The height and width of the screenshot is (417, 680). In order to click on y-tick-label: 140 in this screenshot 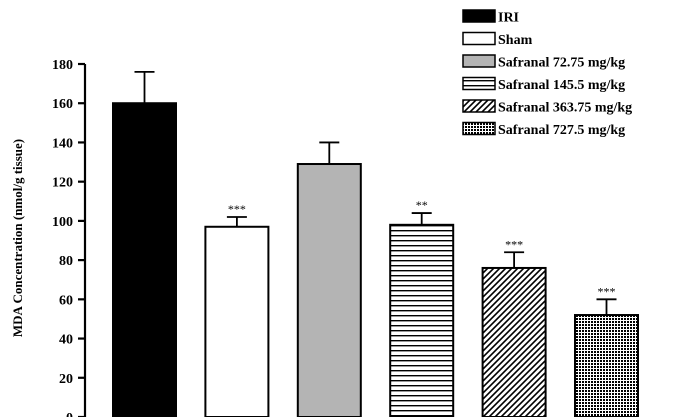, I will do `click(62, 143)`.